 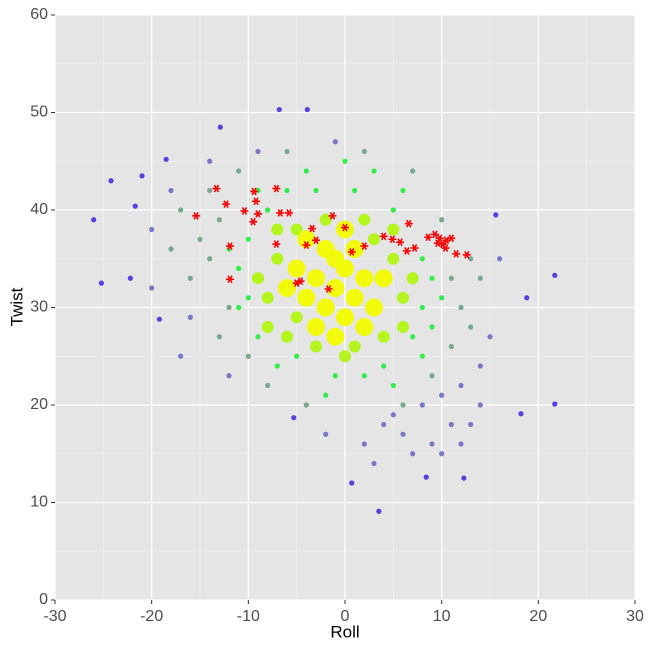 What do you see at coordinates (538, 616) in the screenshot?
I see `x-tick-label: 20` at bounding box center [538, 616].